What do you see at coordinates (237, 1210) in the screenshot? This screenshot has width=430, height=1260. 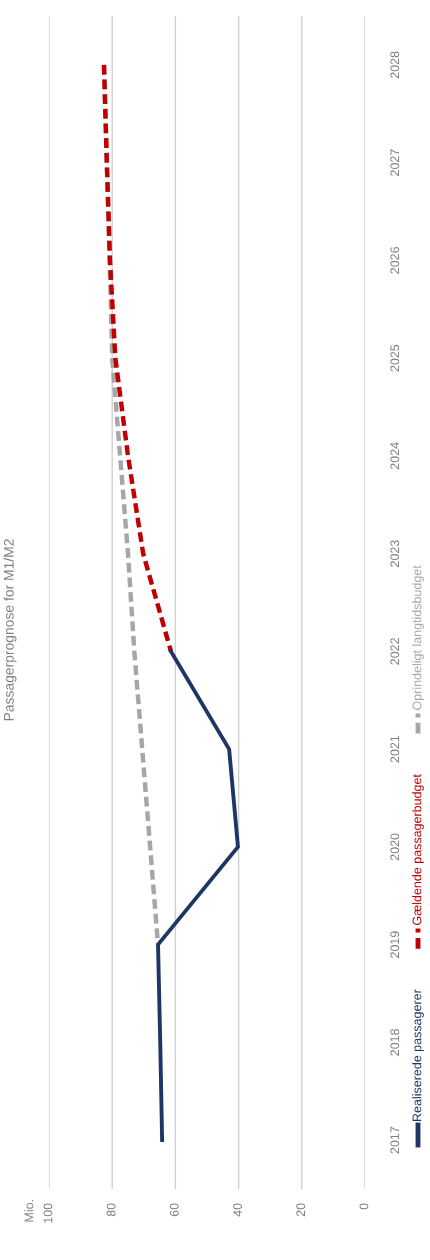 I see `x-tick-label: 40` at bounding box center [237, 1210].